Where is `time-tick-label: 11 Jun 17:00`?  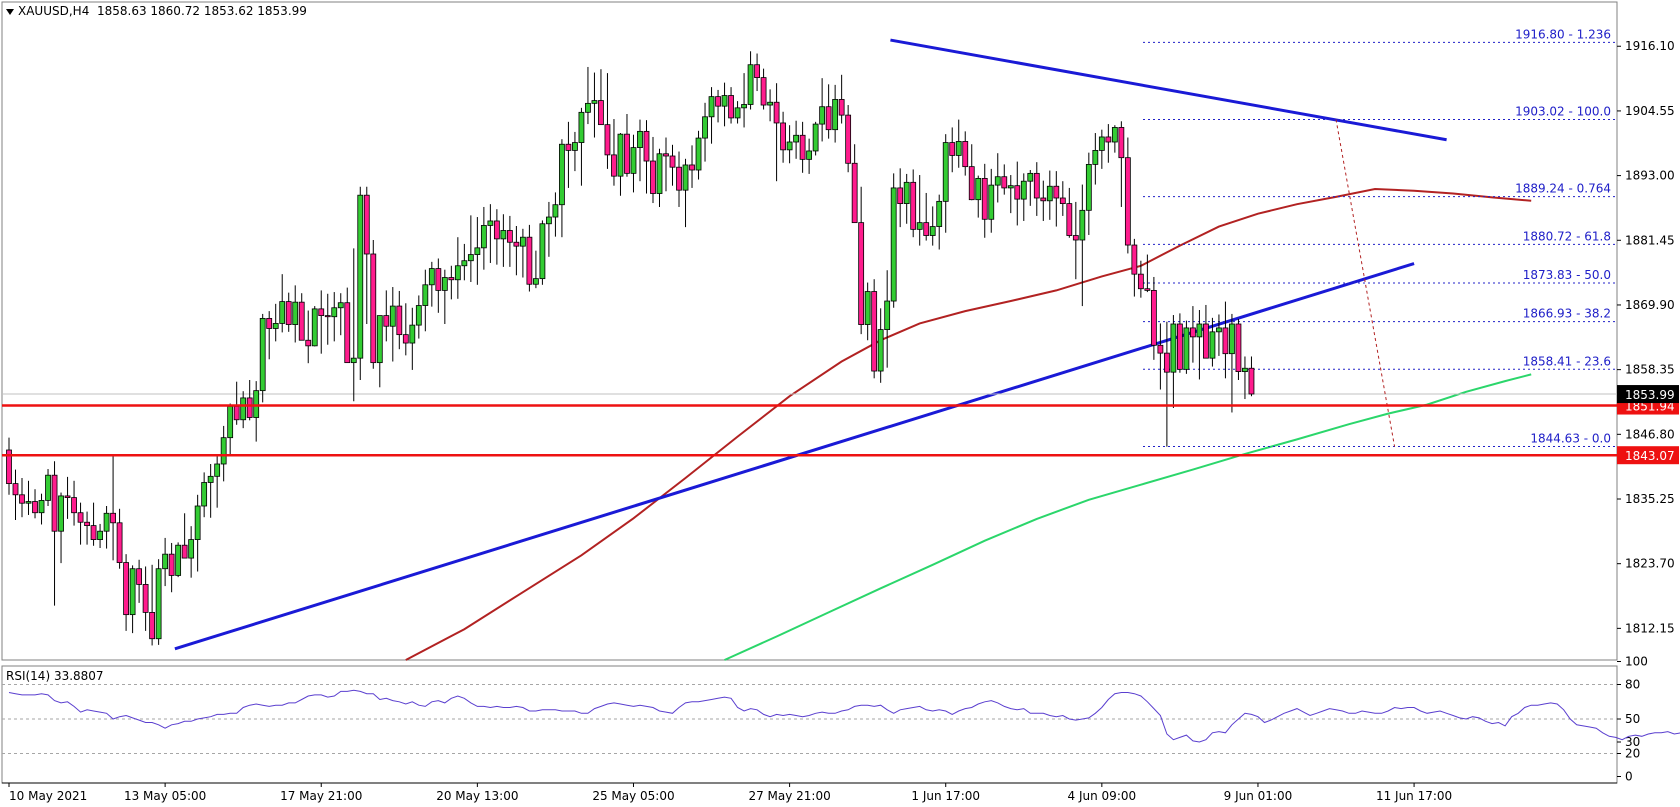 time-tick-label: 11 Jun 17:00 is located at coordinates (1414, 796).